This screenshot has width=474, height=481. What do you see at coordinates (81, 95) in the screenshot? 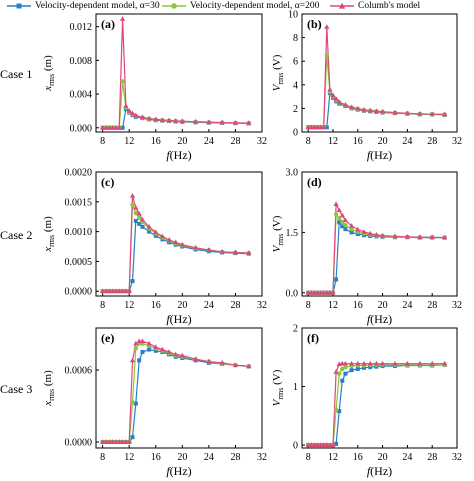
I see `y-tick-label: 0.004` at bounding box center [81, 95].